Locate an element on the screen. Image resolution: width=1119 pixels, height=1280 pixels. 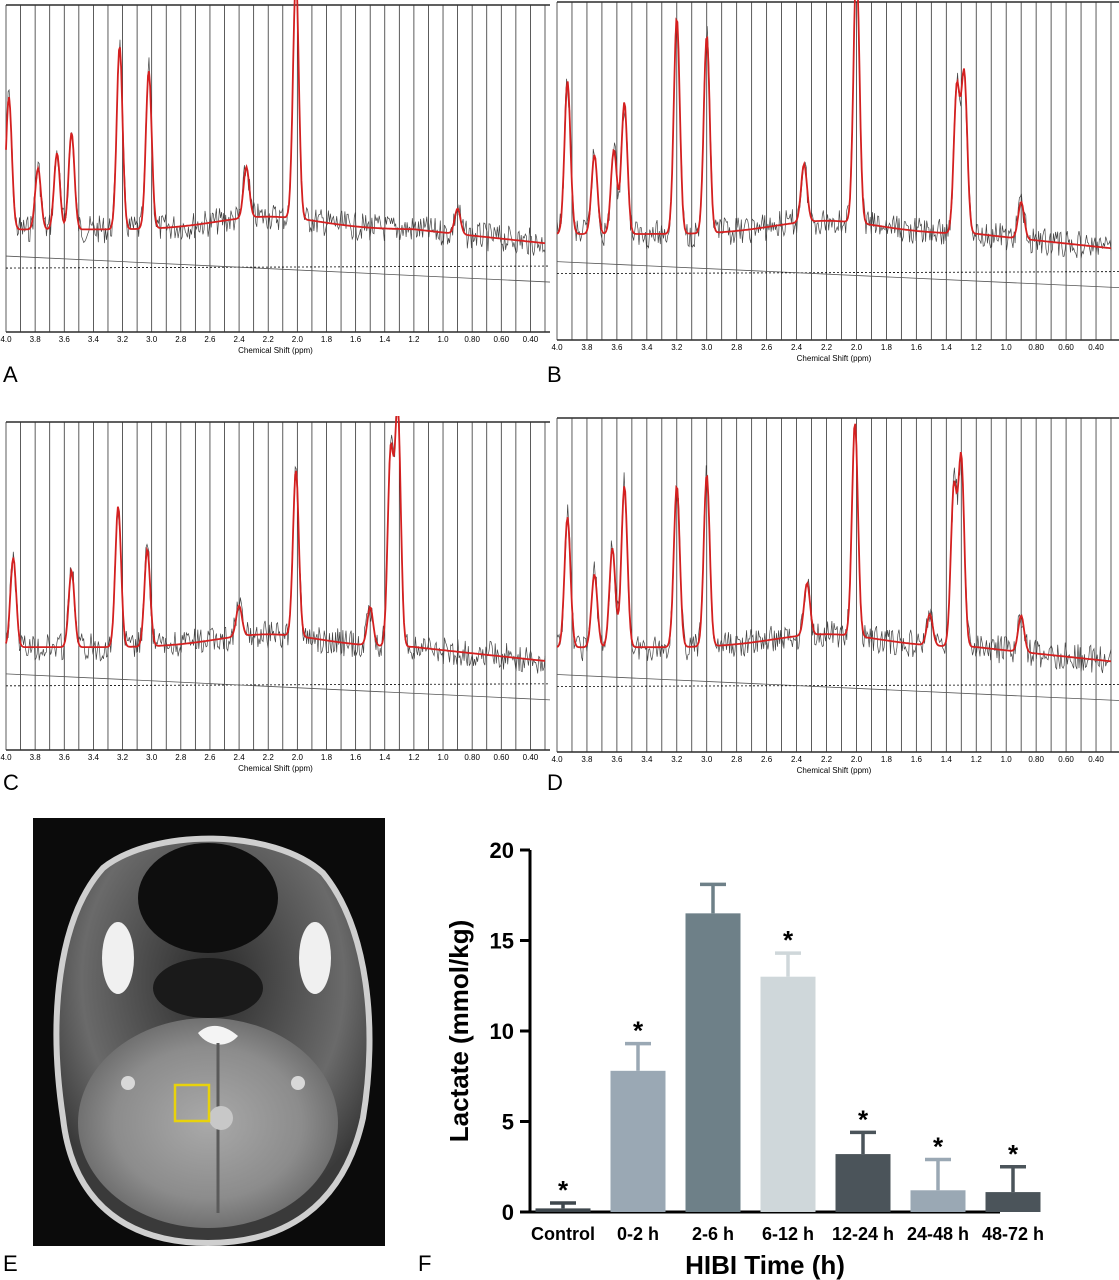
x-tick-label: 48-72 h is located at coordinates (1013, 1234).